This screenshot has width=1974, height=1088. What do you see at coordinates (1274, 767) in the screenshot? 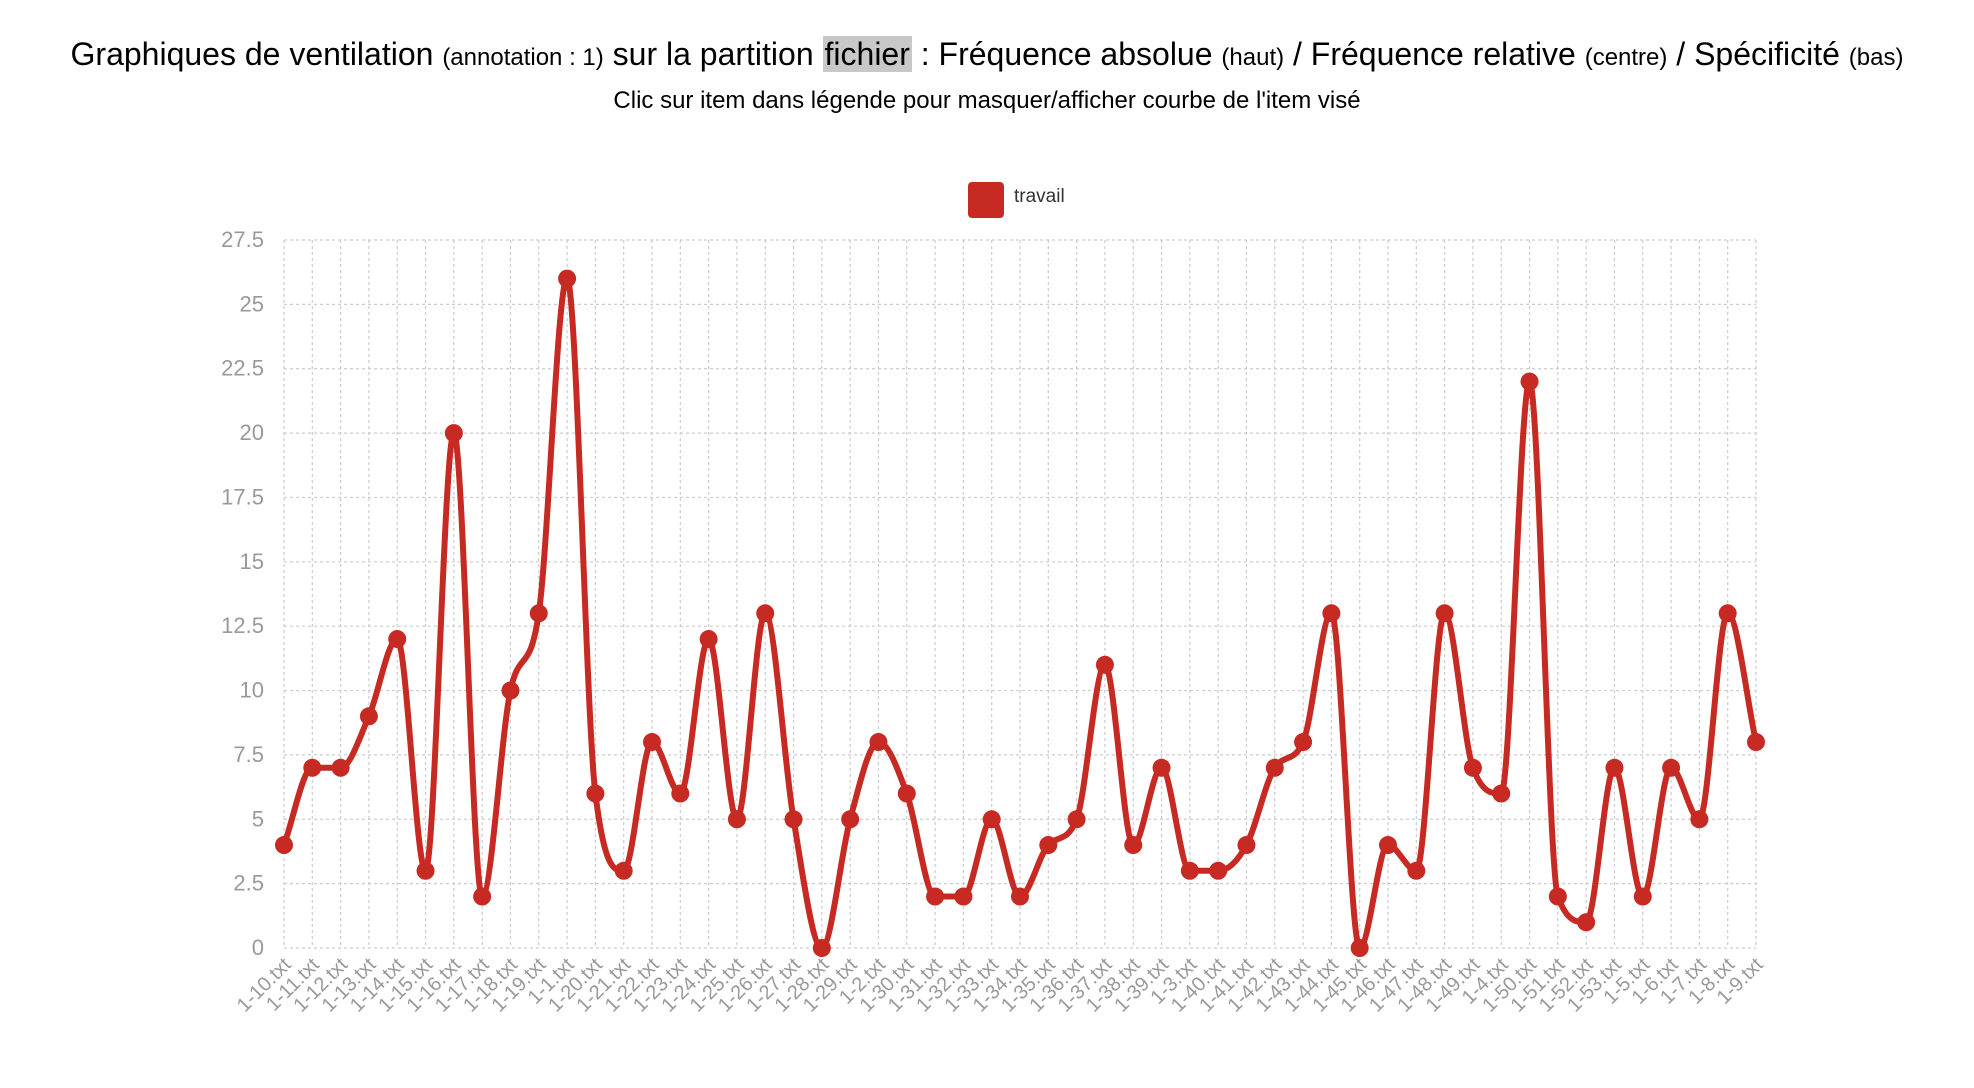
I see `data-point-1-42.txt` at bounding box center [1274, 767].